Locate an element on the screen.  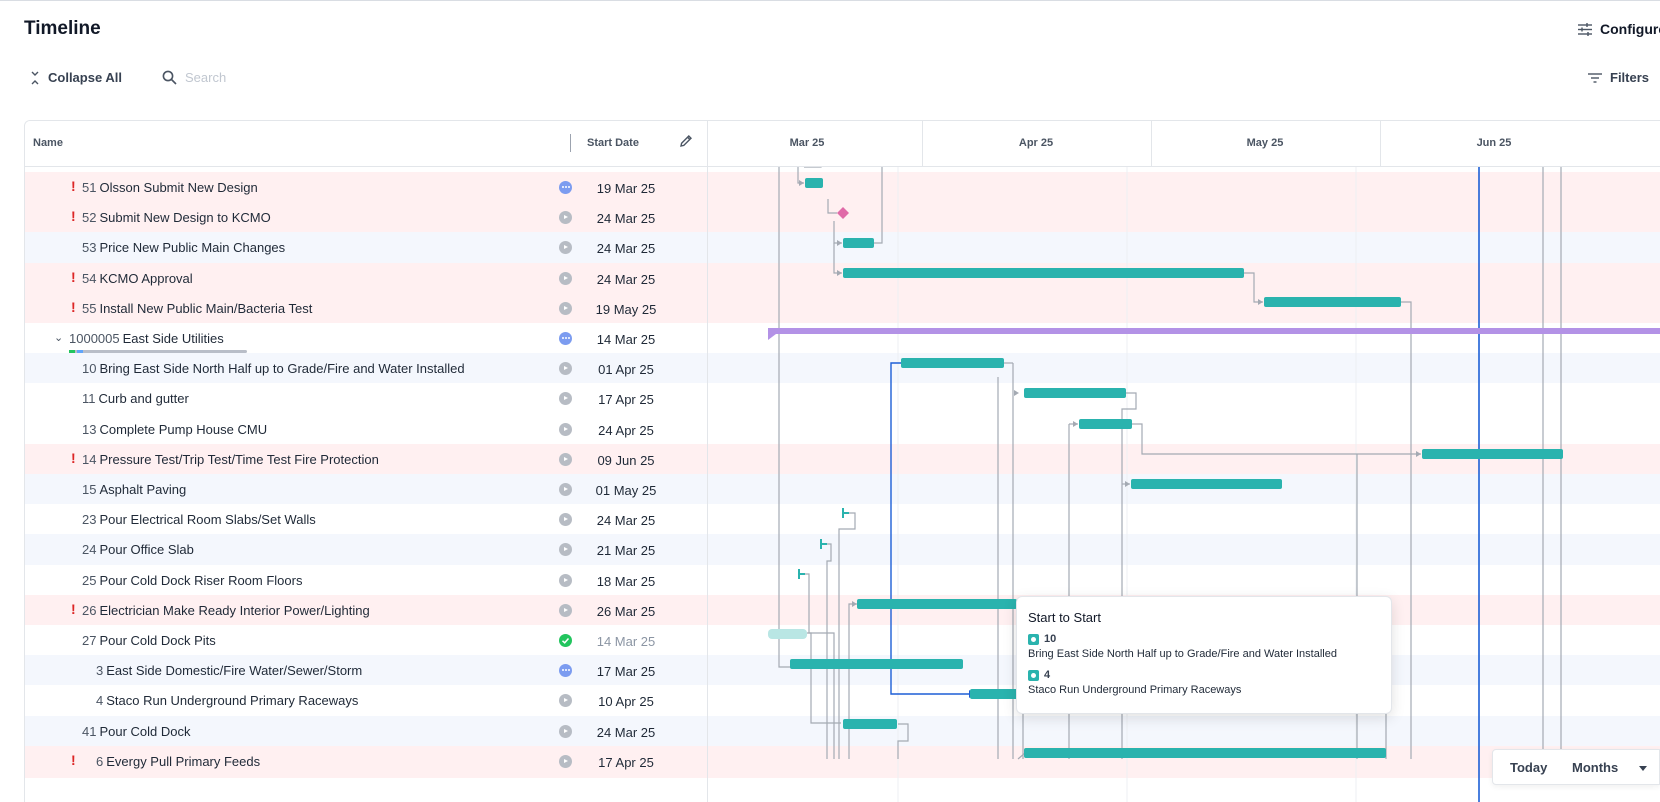
completed-task-bar is located at coordinates (787, 634).